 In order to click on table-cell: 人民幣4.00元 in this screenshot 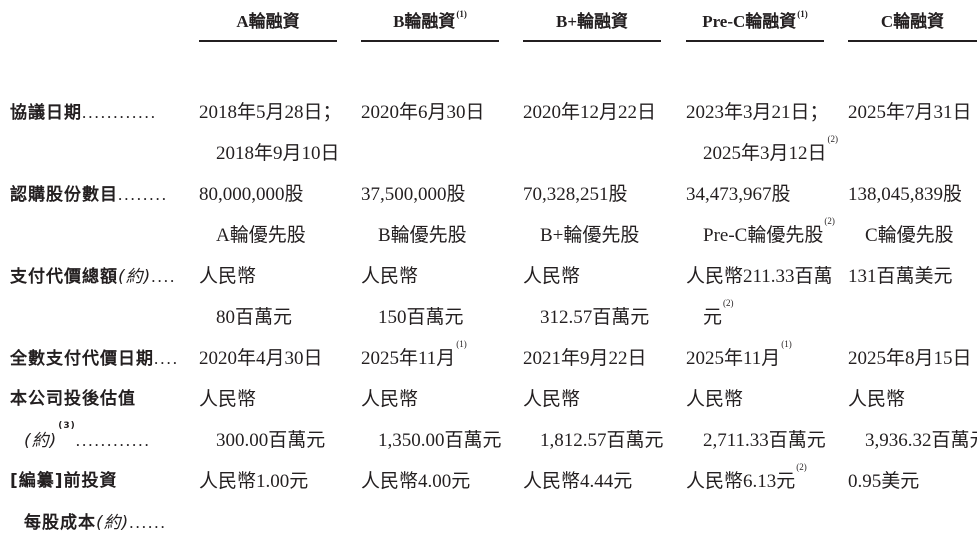, I will do `click(415, 481)`.